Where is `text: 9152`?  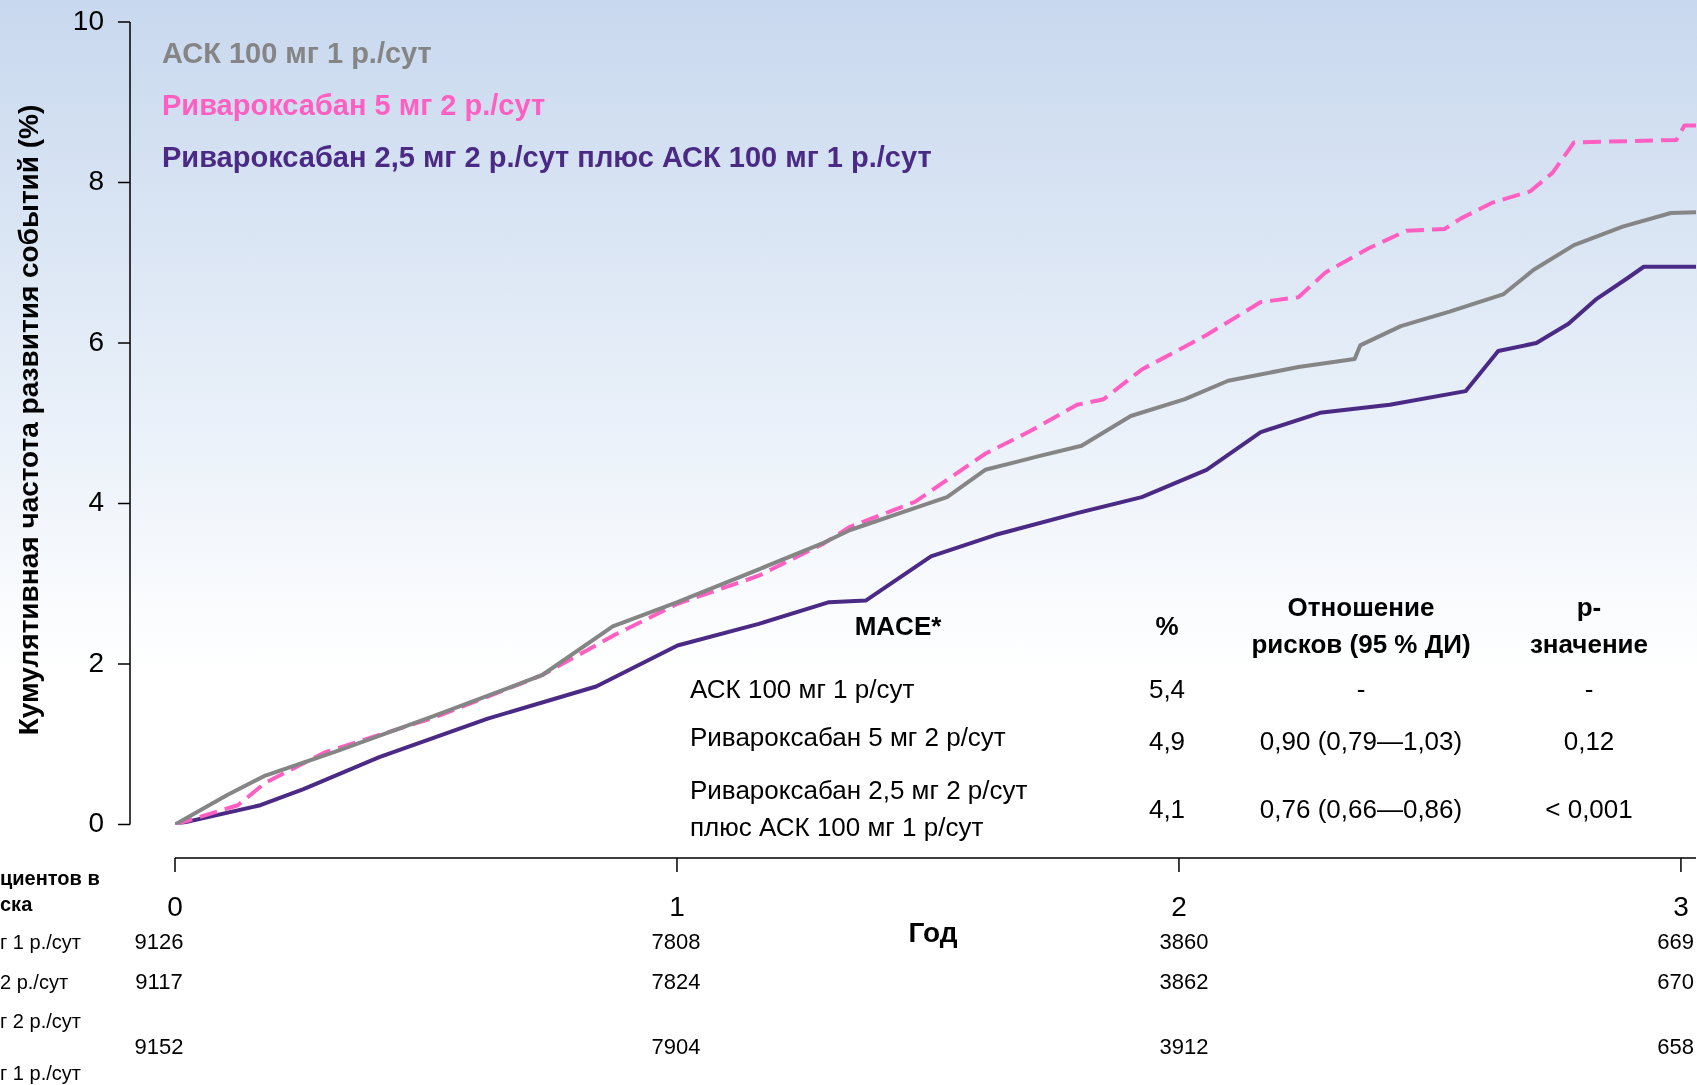 text: 9152 is located at coordinates (159, 1047).